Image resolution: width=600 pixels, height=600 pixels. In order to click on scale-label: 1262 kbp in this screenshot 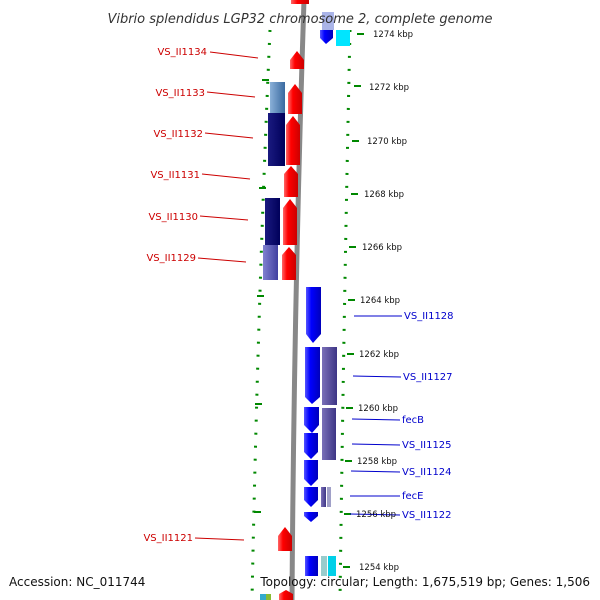, I will do `click(379, 355)`.